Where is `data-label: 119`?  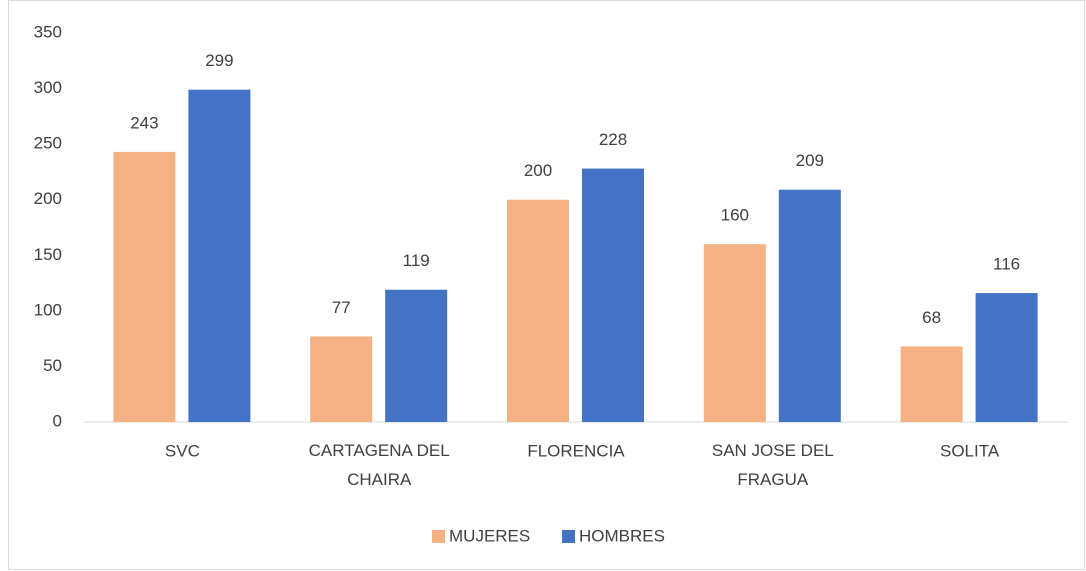
data-label: 119 is located at coordinates (416, 260).